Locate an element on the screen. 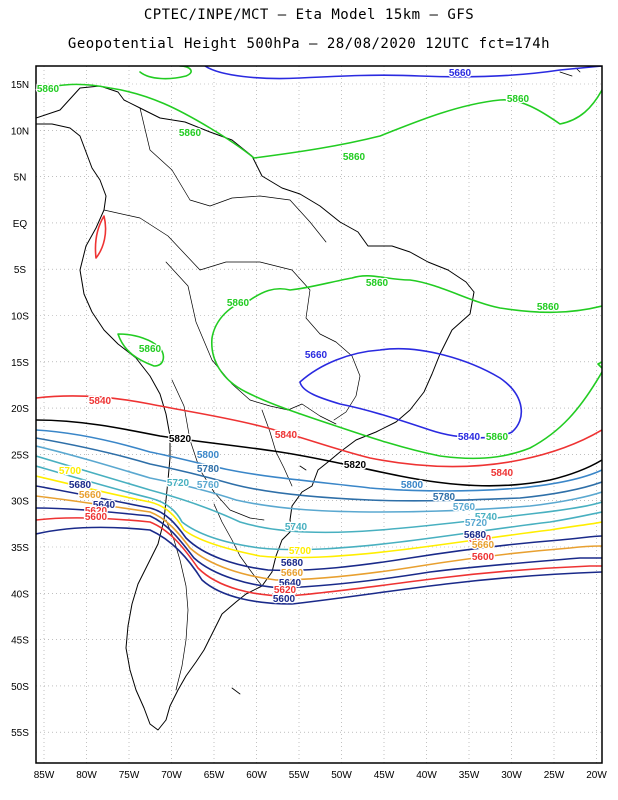 The image size is (618, 800). lat-tick-label: 15N is located at coordinates (20, 85).